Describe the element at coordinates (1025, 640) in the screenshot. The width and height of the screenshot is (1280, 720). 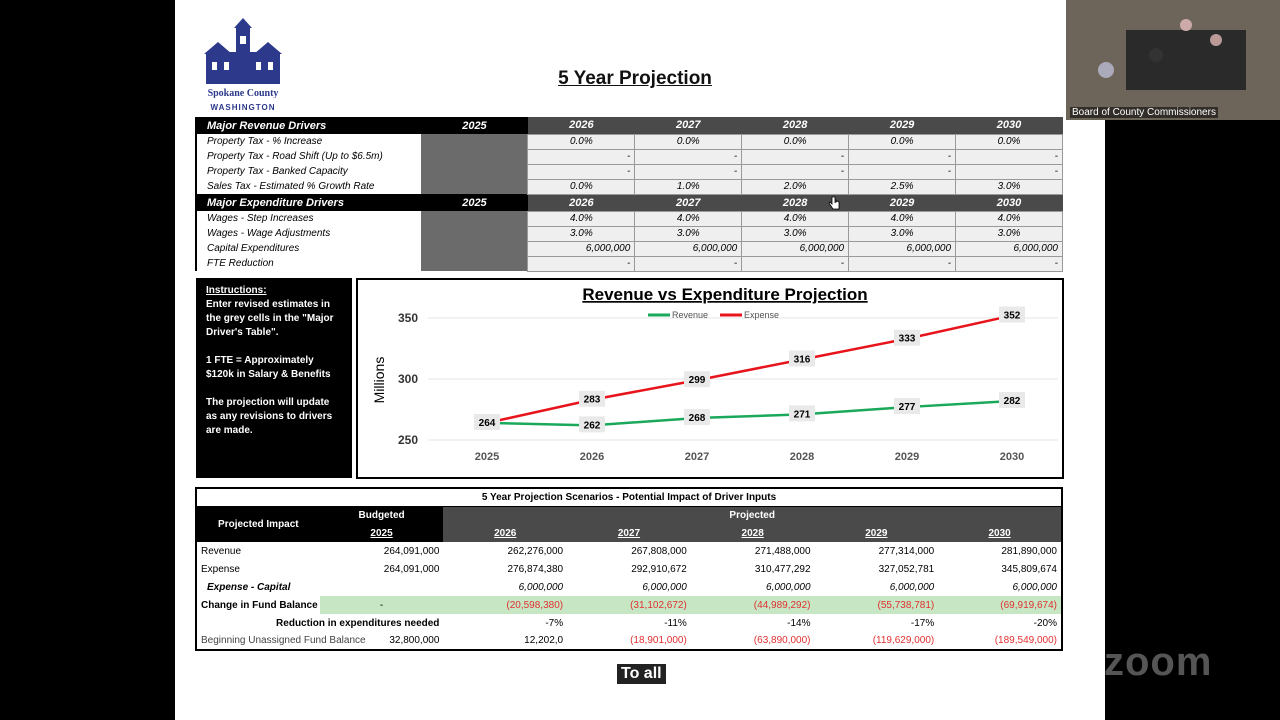
I see `impact-value: (189,549,000)` at that location.